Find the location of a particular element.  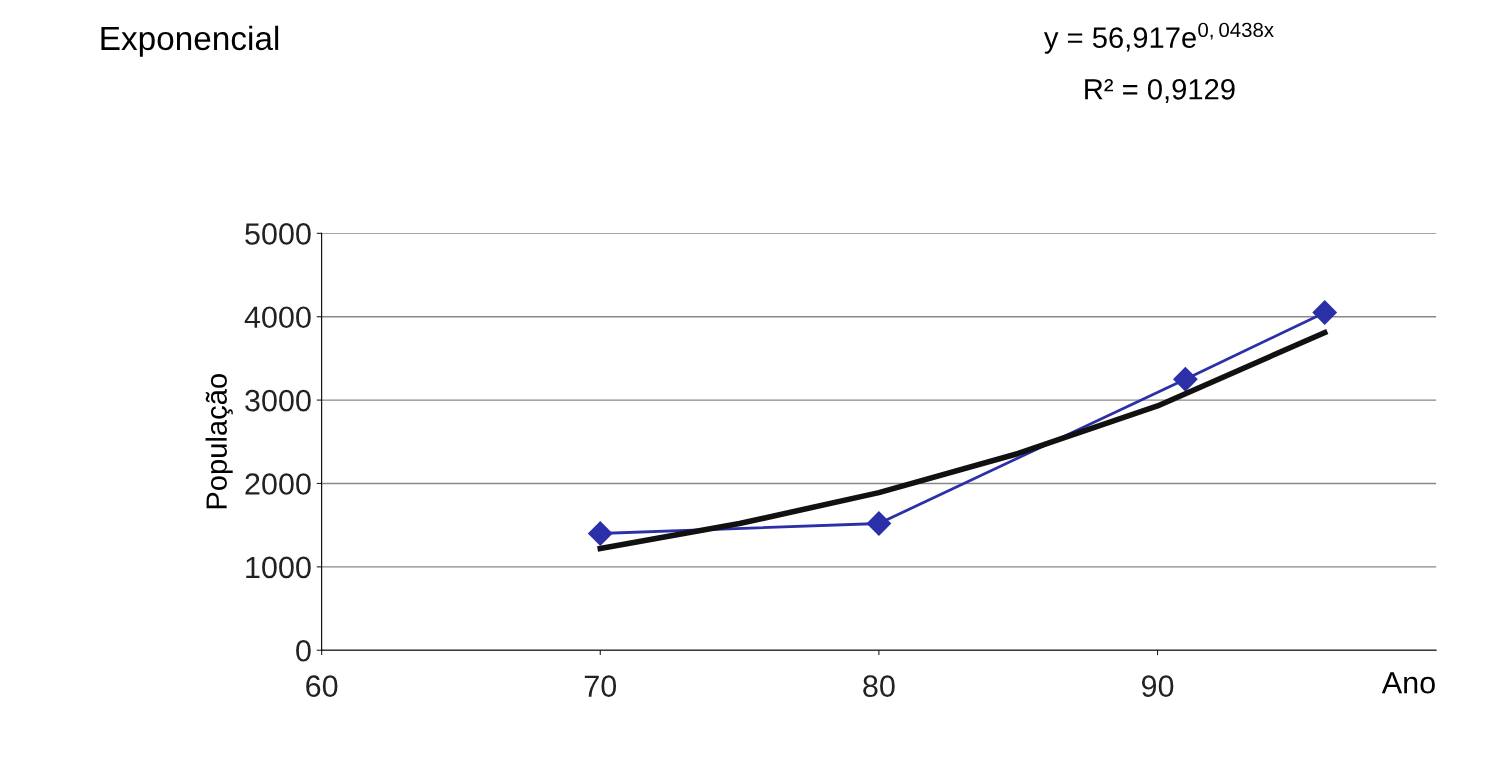

y-tick-label: 5000 is located at coordinates (278, 234).